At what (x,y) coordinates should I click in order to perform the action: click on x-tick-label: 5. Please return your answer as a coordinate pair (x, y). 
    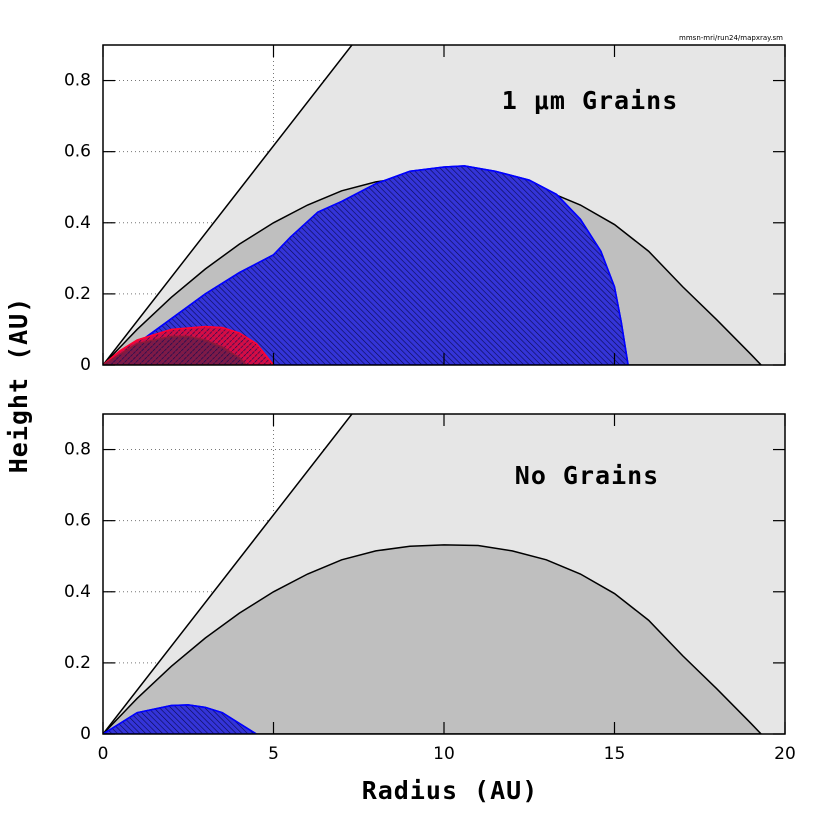
    Looking at the image, I should click on (273, 754).